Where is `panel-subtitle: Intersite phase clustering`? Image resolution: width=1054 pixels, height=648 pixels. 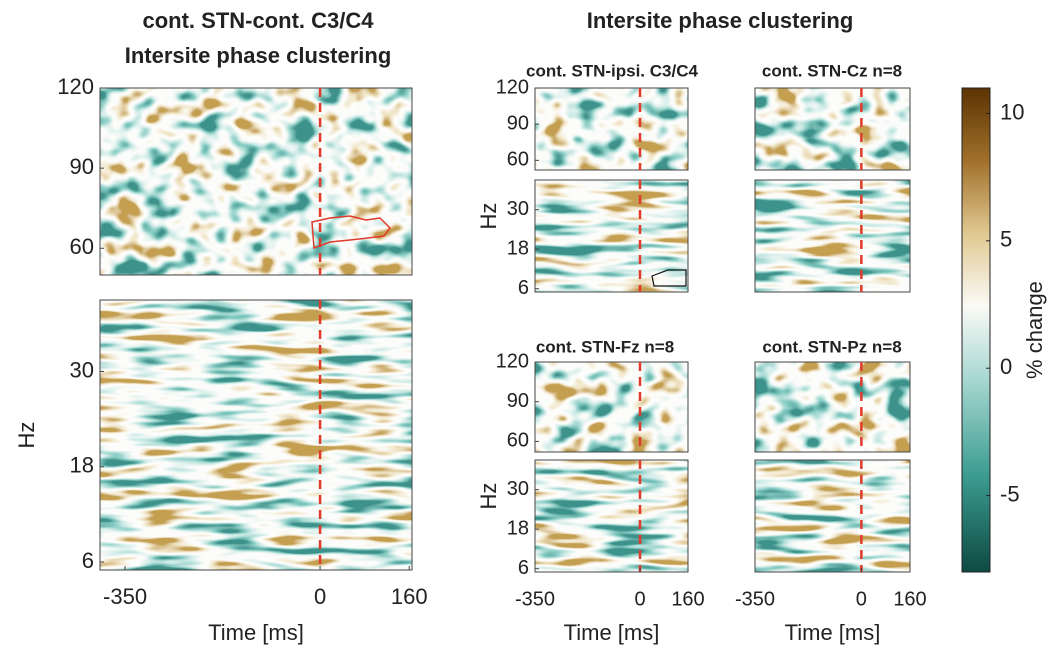
panel-subtitle: Intersite phase clustering is located at coordinates (258, 55).